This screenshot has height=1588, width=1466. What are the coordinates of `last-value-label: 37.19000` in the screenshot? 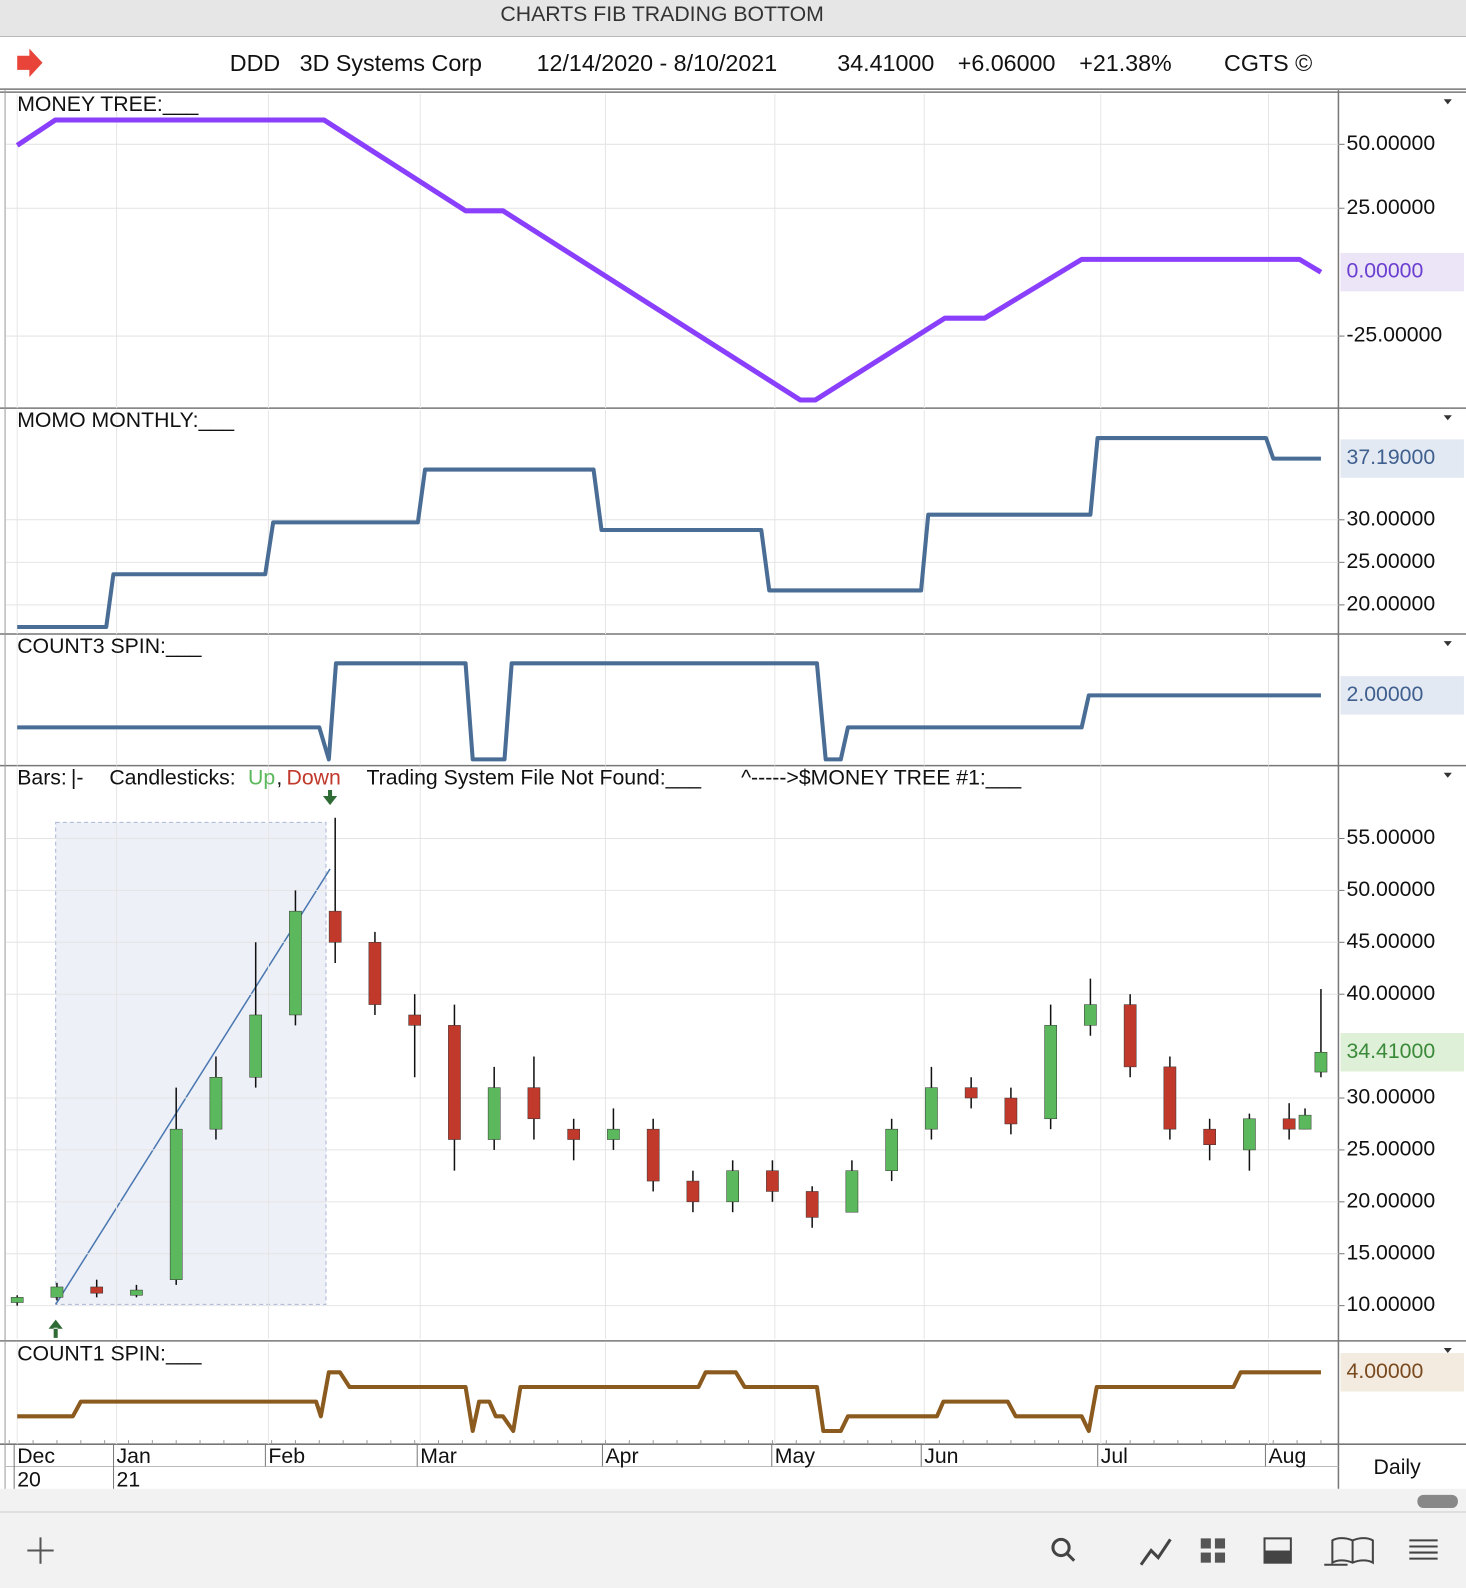 It's located at (1391, 457).